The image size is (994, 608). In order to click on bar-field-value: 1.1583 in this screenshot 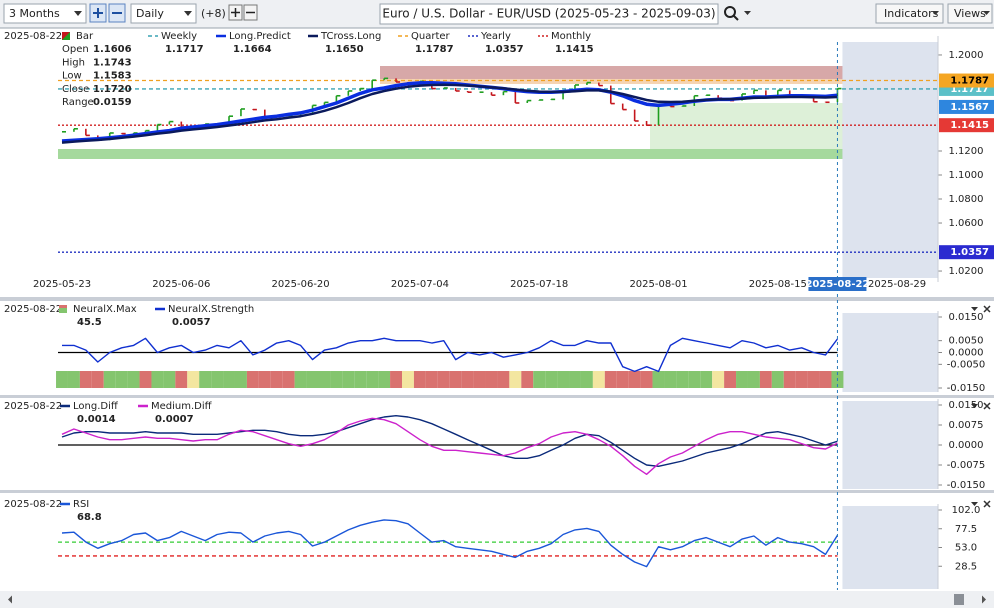, I will do `click(112, 76)`.